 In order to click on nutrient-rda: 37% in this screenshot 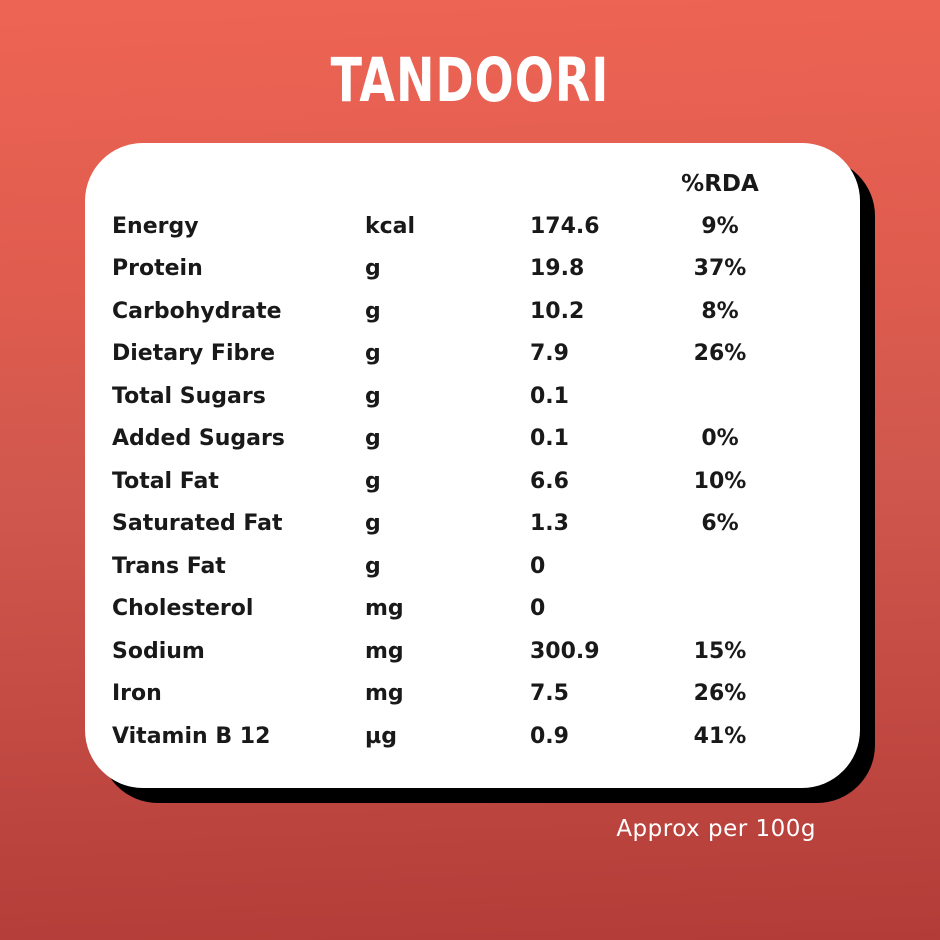, I will do `click(720, 269)`.